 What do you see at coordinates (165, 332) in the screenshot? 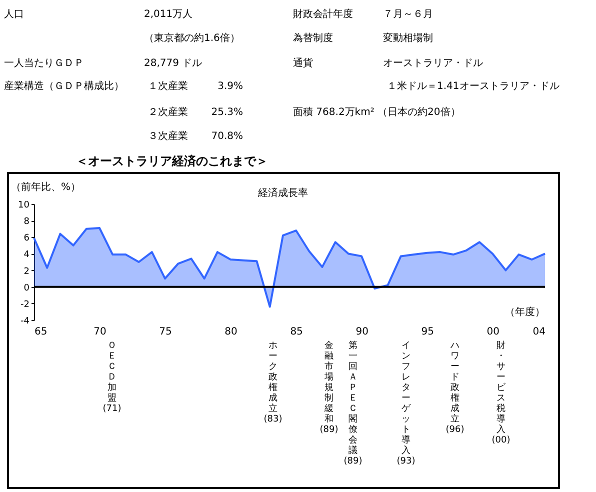
I see `x-tick-label: 75` at bounding box center [165, 332].